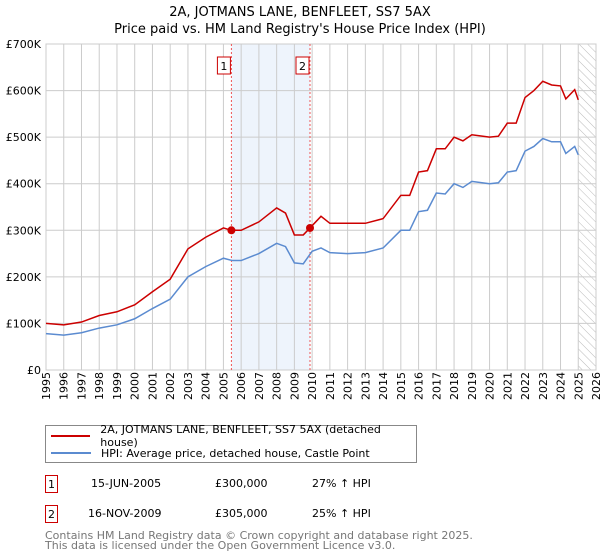  I want to click on y-tick-label: £400K, so click(24, 184).